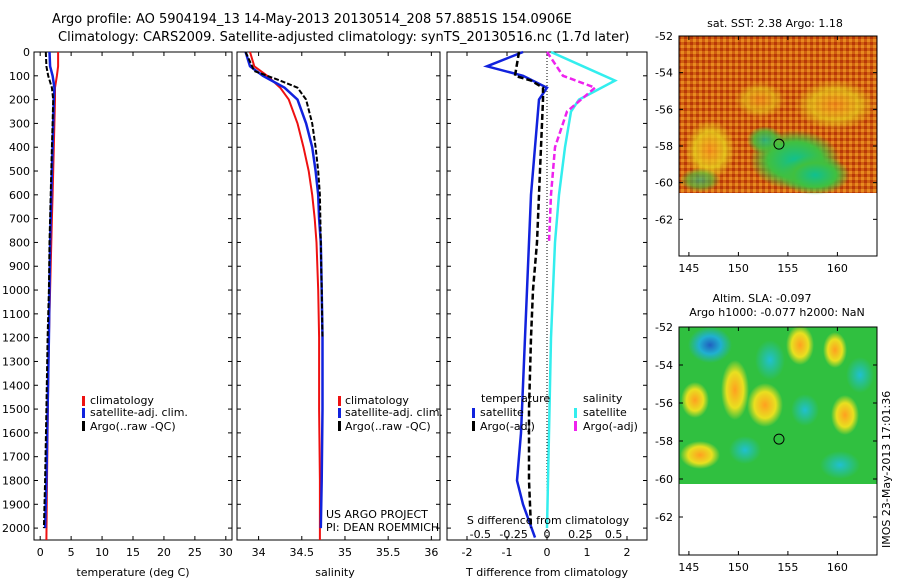 The width and height of the screenshot is (900, 580). I want to click on temperature-xlabel: temperature (deg C), so click(132, 572).